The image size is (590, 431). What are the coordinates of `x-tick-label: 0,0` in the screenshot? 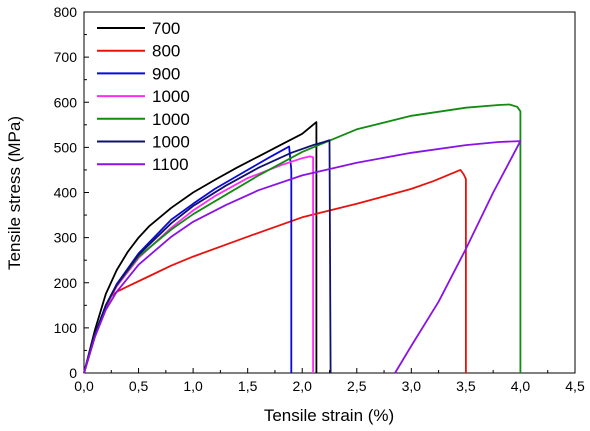 It's located at (84, 386).